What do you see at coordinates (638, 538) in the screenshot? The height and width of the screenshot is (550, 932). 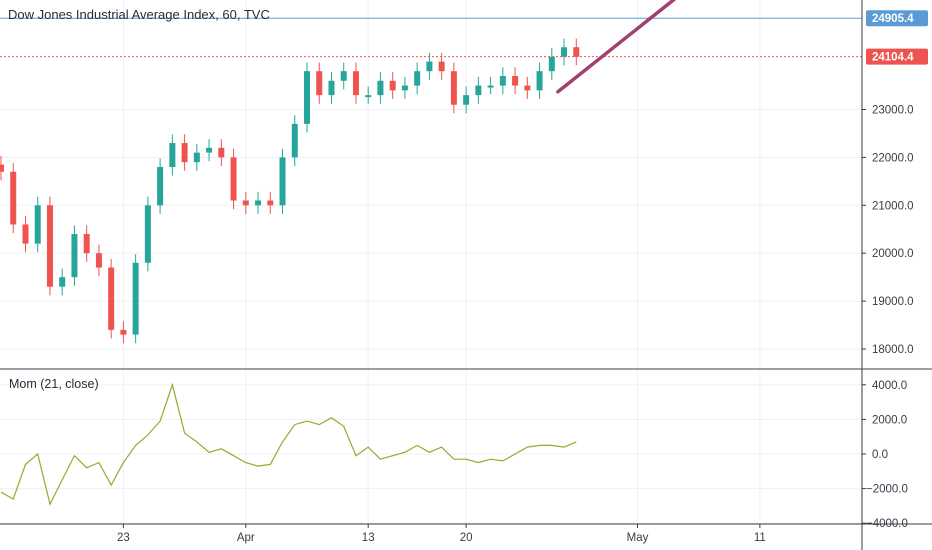 I see `time-tick-label: May` at bounding box center [638, 538].